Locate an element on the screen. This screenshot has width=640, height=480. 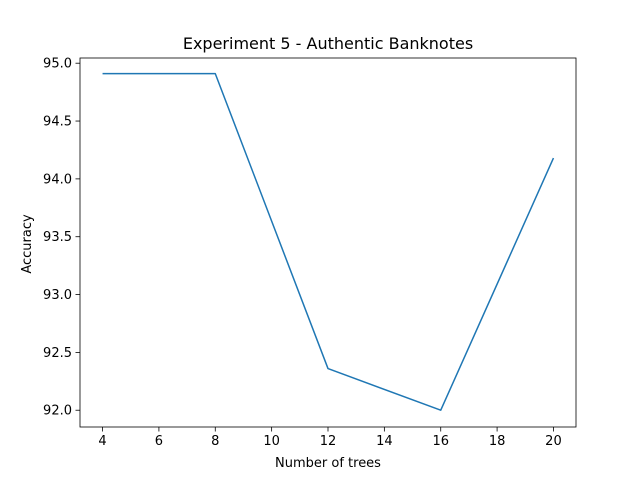
x-tick-label: 4 is located at coordinates (102, 441).